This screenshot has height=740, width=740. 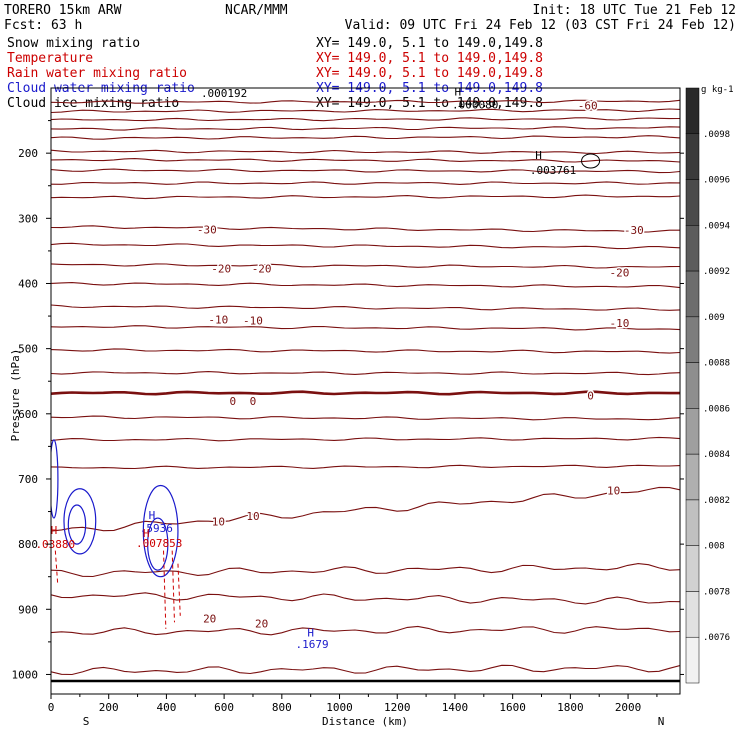 I want to click on x-tick-label: 1000, so click(x=339, y=707).